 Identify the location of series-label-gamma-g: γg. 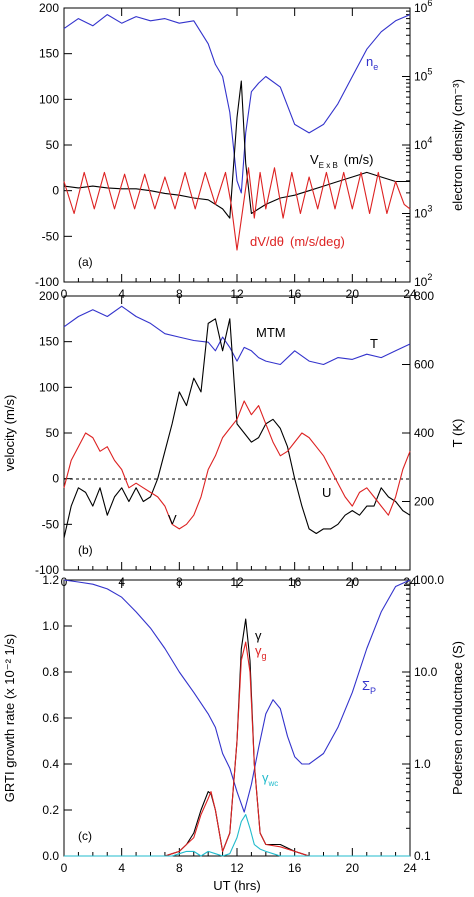
(261, 652).